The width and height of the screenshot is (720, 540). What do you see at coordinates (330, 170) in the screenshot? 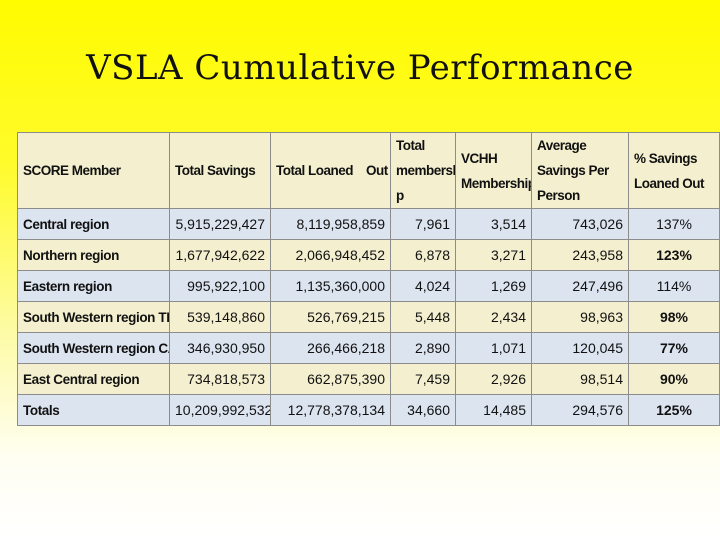
I see `col-header-total-loaned-out: Total Loaned Out` at bounding box center [330, 170].